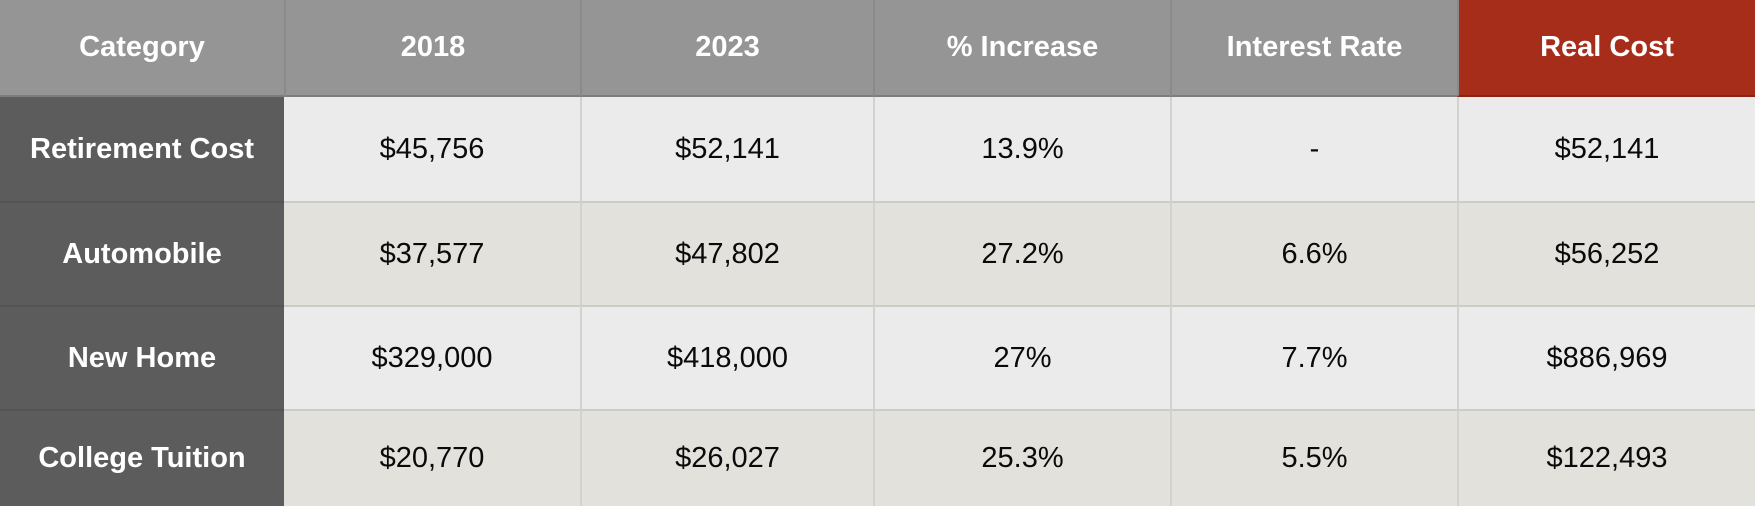 This screenshot has width=1755, height=506. What do you see at coordinates (1606, 48) in the screenshot?
I see `column-header-real-cost: Real Cost` at bounding box center [1606, 48].